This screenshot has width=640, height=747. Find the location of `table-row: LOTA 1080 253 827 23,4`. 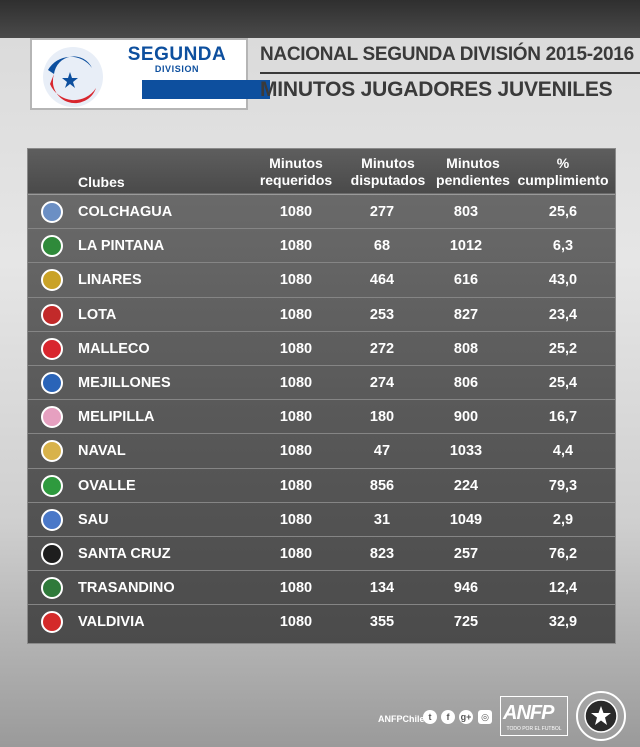

table-row: LOTA 1080 253 827 23,4 is located at coordinates (321, 313).